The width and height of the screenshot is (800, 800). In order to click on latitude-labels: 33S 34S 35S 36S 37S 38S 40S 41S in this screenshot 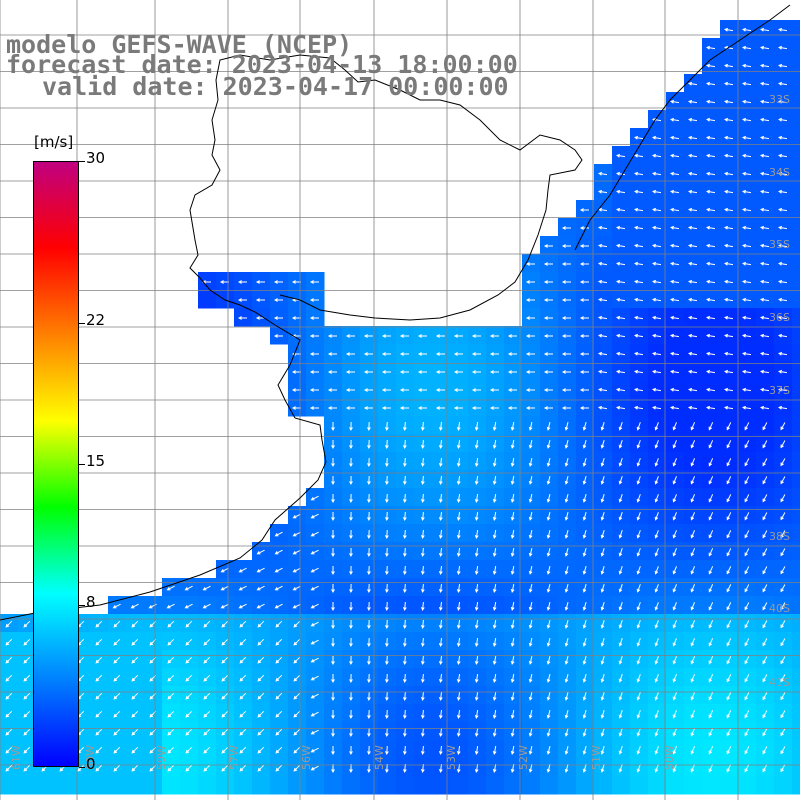, I will do `click(779, 391)`.